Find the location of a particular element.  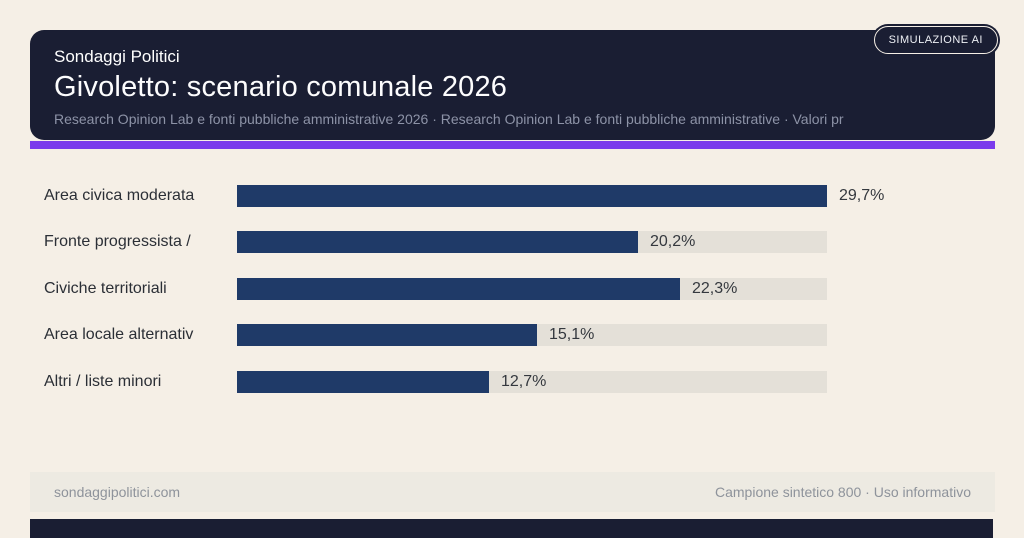

category-label: Altri / liste minori is located at coordinates (103, 381).